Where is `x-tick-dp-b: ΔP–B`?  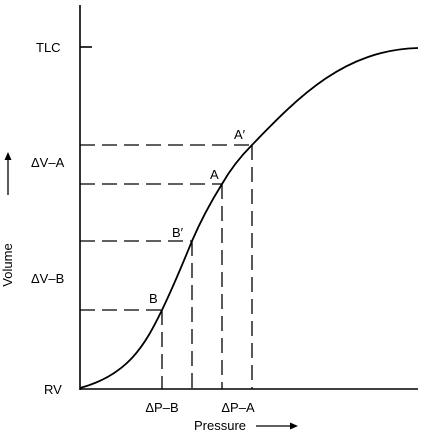
x-tick-dp-b: ΔP–B is located at coordinates (161, 407).